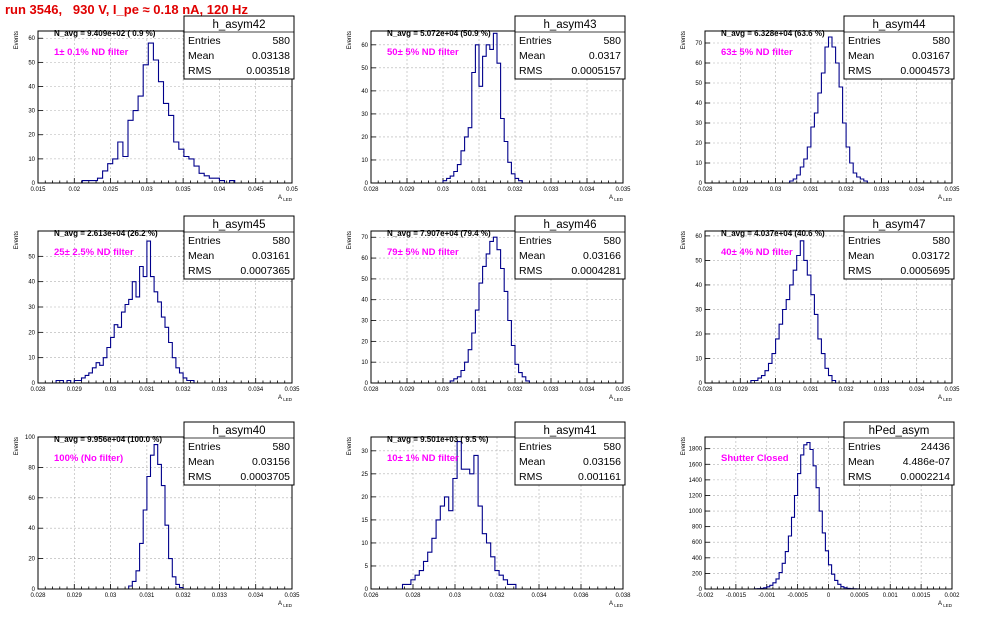 Image resolution: width=996 pixels, height=622 pixels. I want to click on x-tick-label: 0.033, so click(882, 190).